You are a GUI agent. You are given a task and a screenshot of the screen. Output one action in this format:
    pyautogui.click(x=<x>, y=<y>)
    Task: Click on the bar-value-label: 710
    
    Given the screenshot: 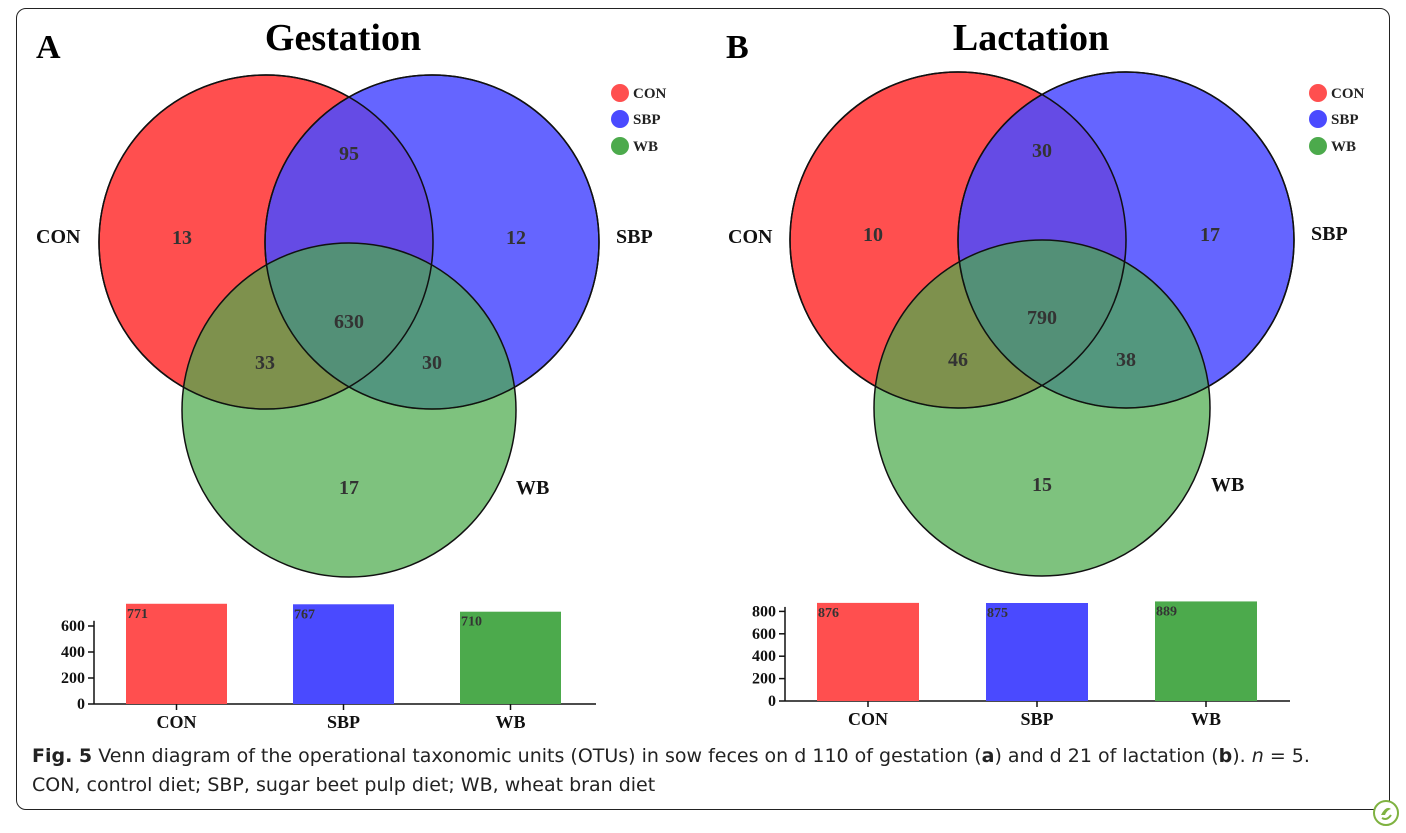 What is the action you would take?
    pyautogui.click(x=471, y=622)
    